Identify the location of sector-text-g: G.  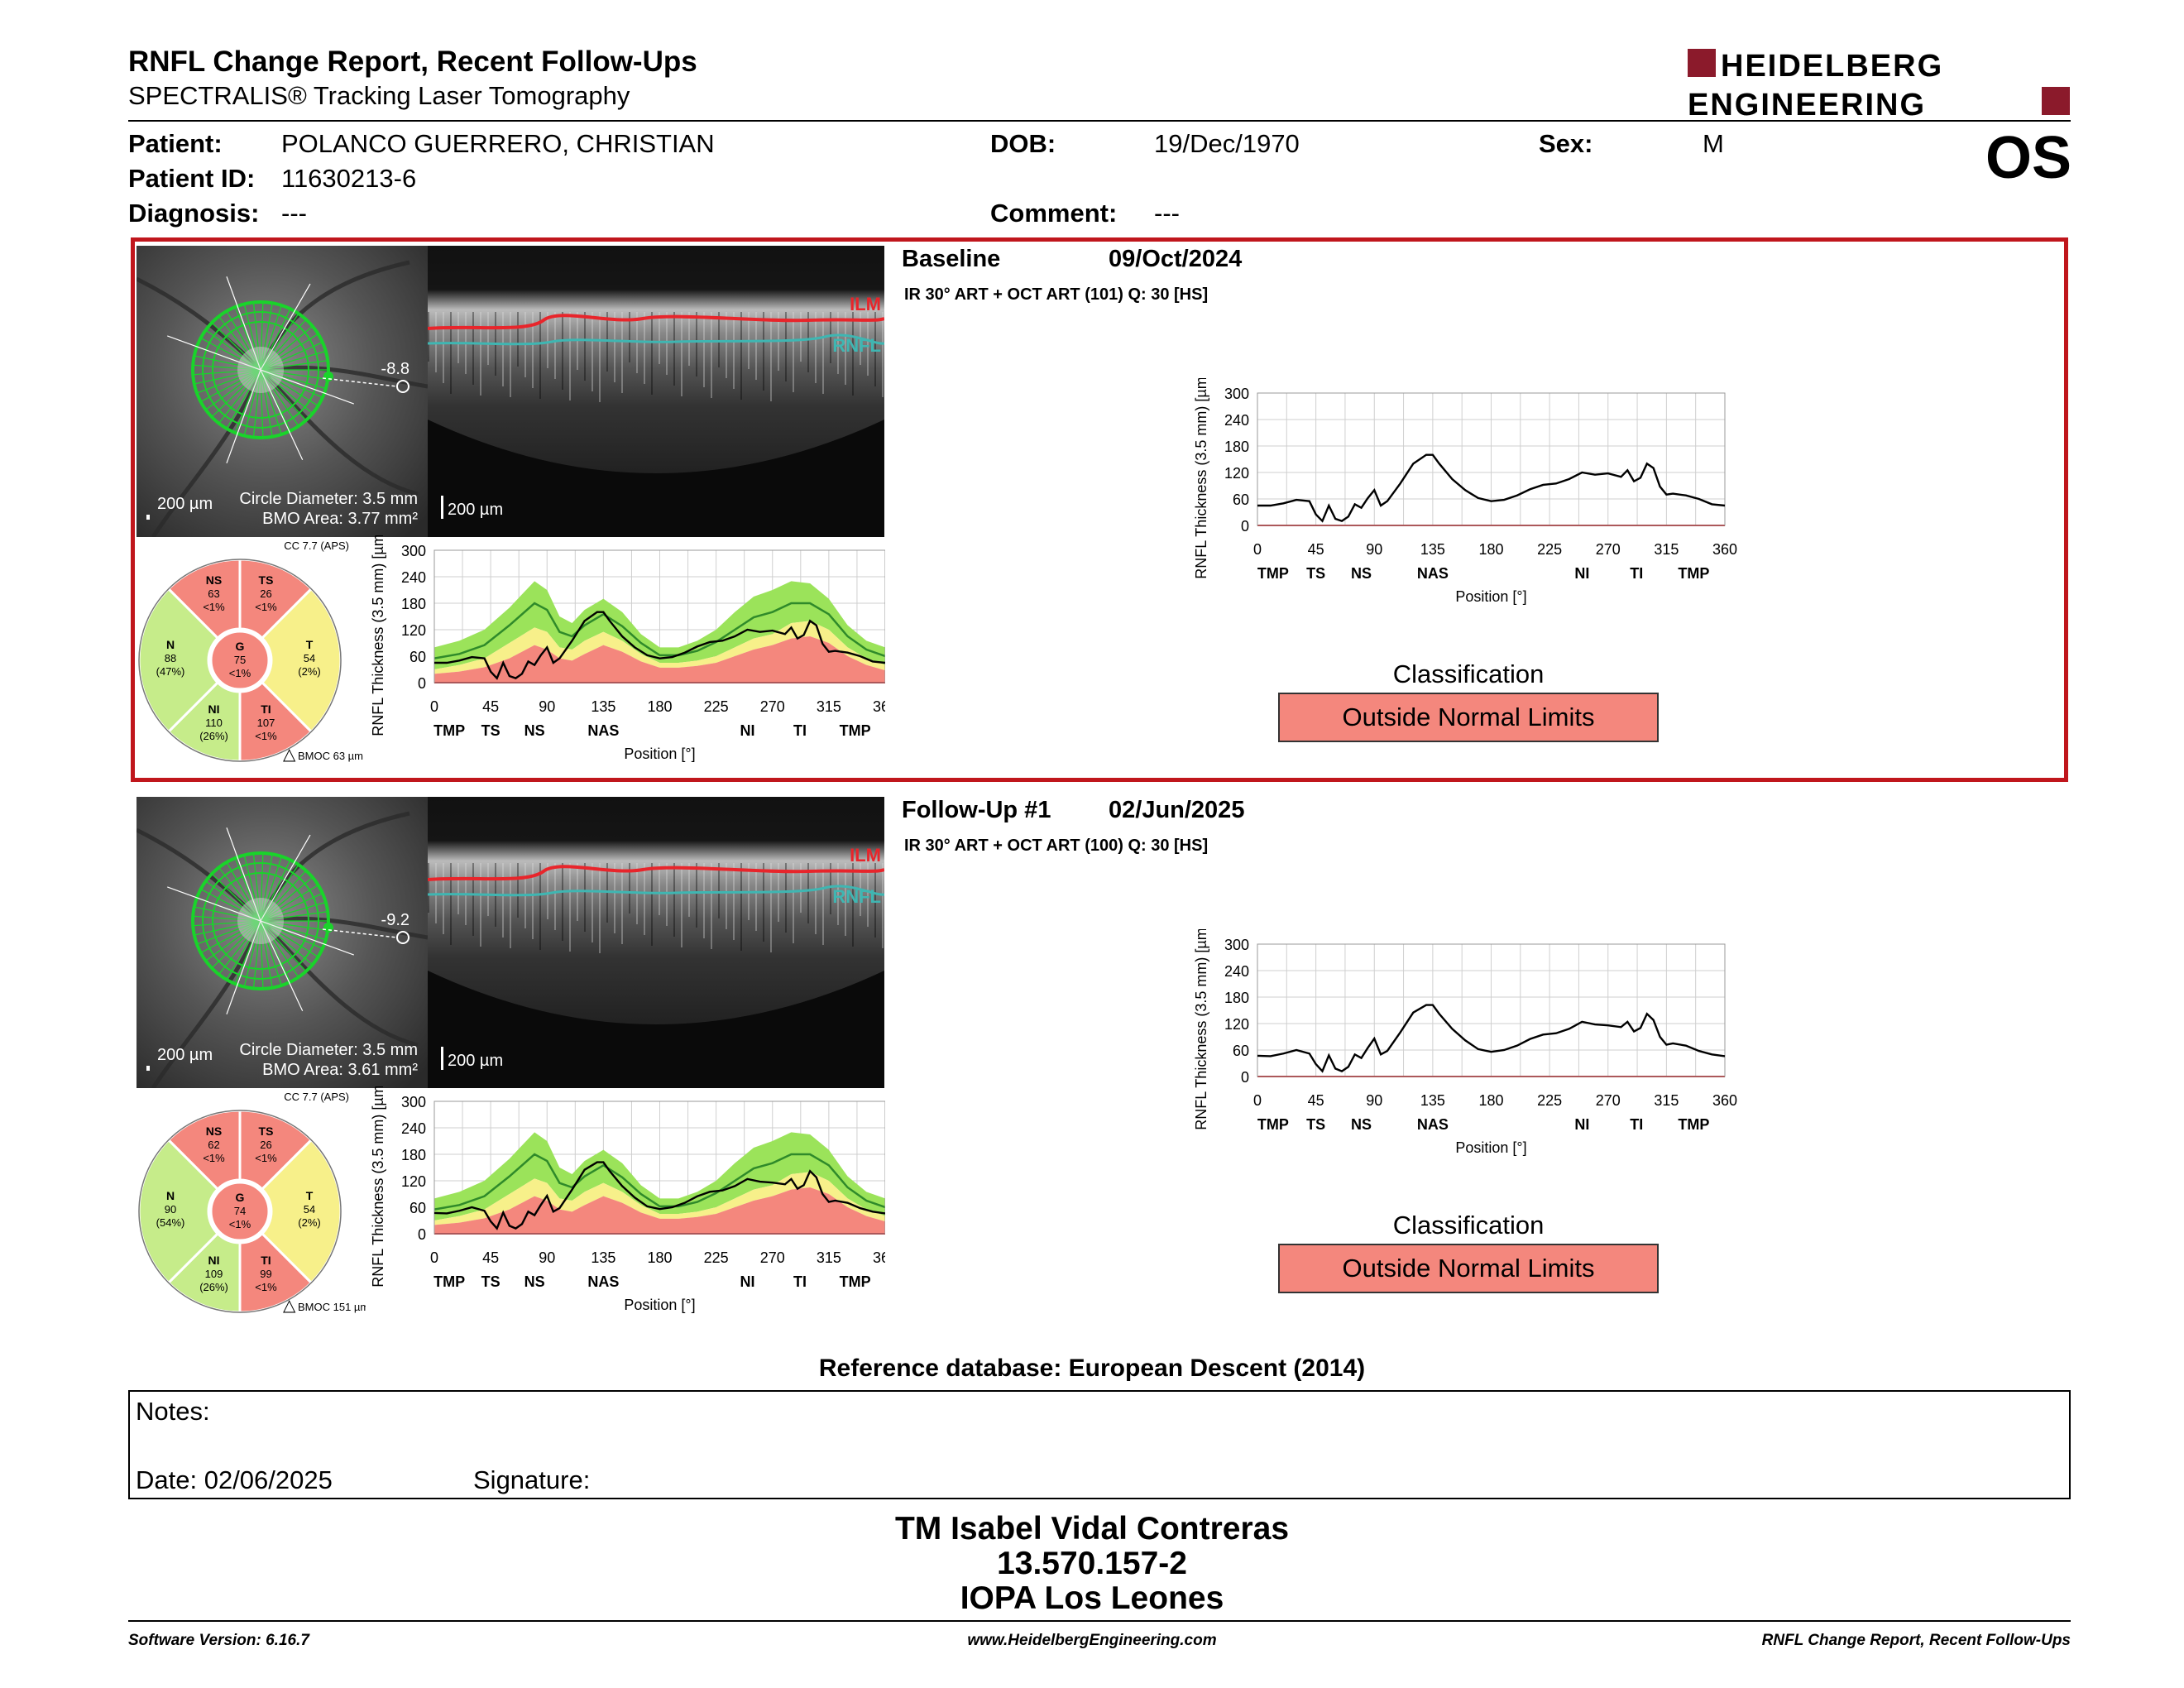
(240, 646).